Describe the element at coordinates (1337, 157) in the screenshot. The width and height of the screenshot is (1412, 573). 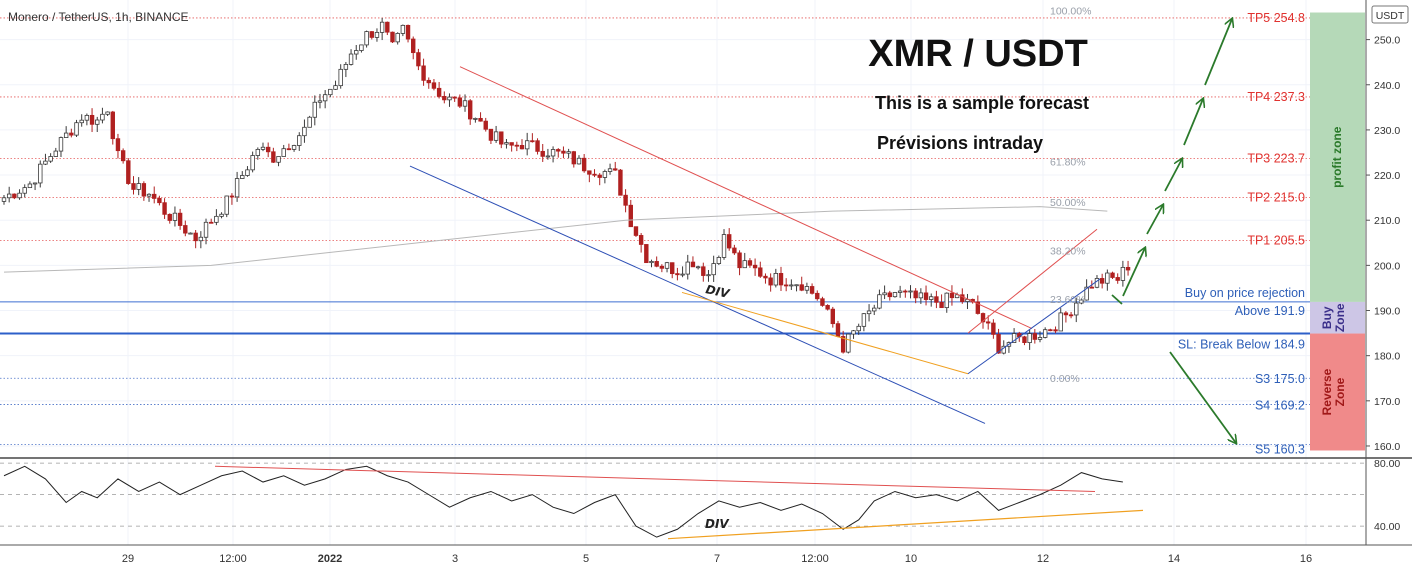
I see `profit-zone-label: profit zone` at that location.